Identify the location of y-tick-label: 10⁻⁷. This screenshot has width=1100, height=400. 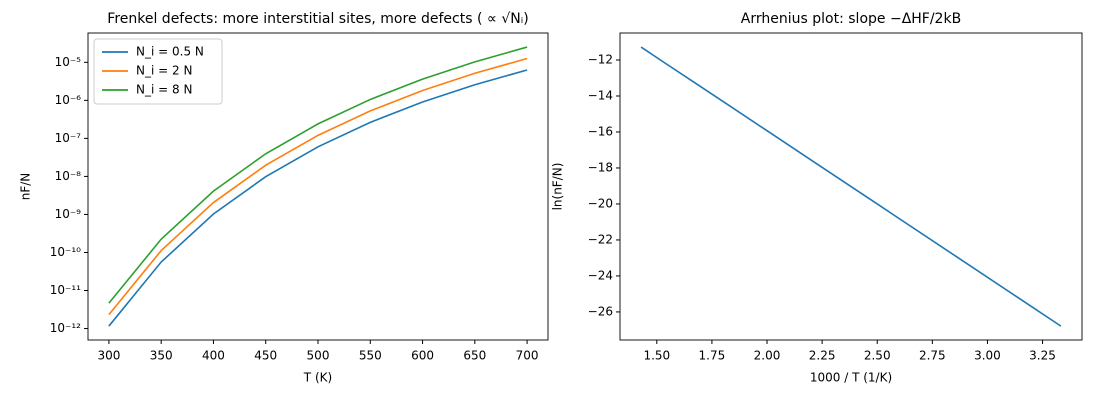
(68, 138).